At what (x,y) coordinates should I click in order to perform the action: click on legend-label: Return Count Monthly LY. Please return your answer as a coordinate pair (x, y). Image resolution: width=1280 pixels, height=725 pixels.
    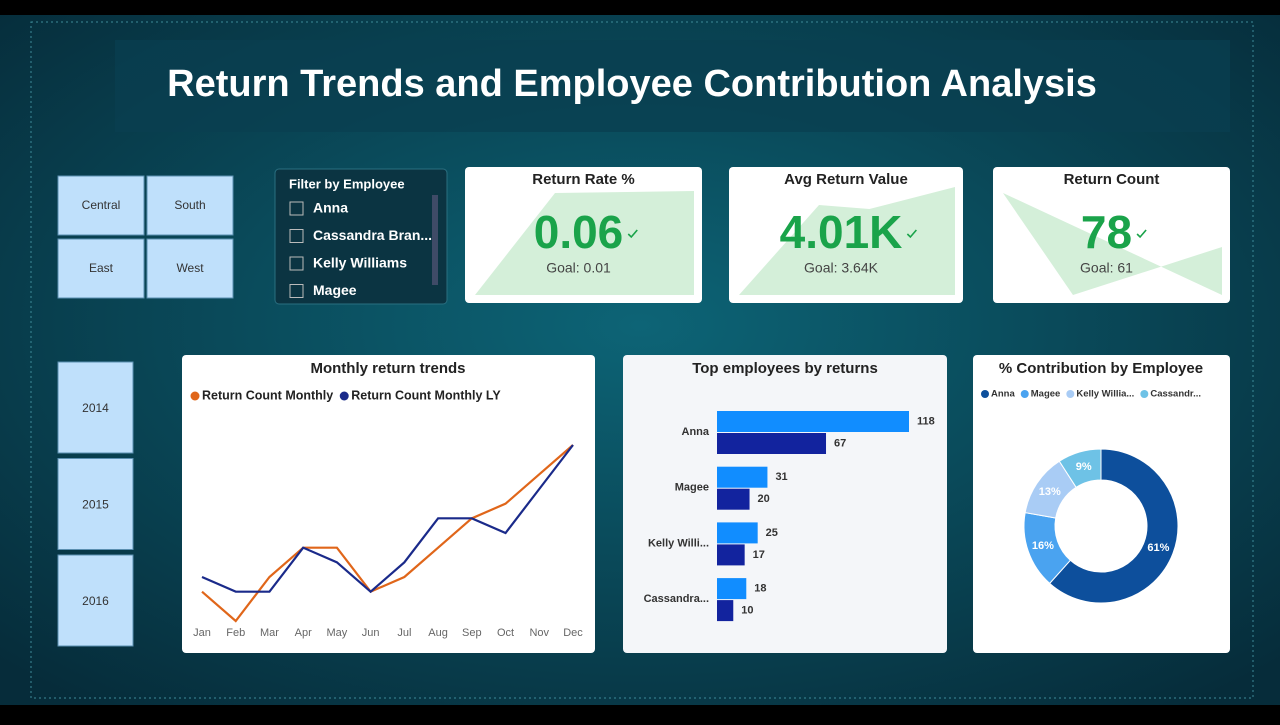
    Looking at the image, I should click on (426, 395).